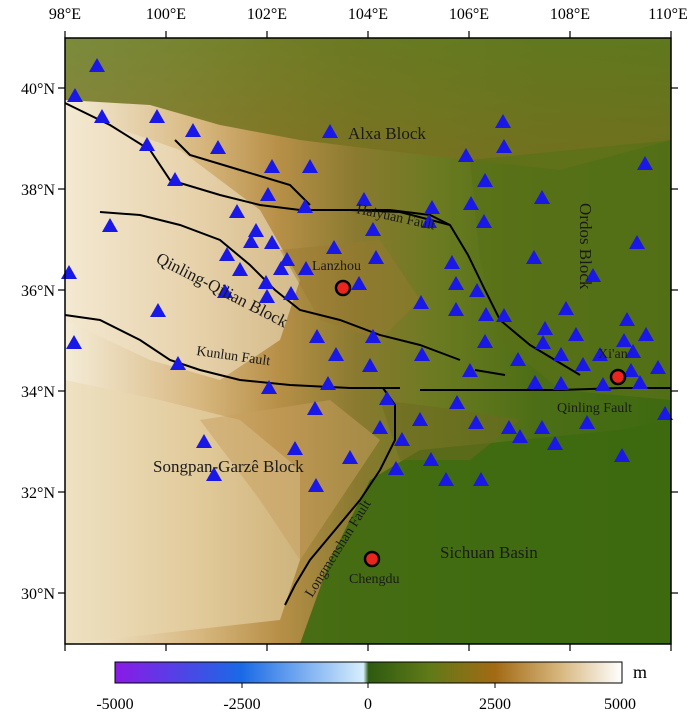 This screenshot has width=700, height=721. Describe the element at coordinates (570, 14) in the screenshot. I see `lon-tick-label: 108°E` at that location.